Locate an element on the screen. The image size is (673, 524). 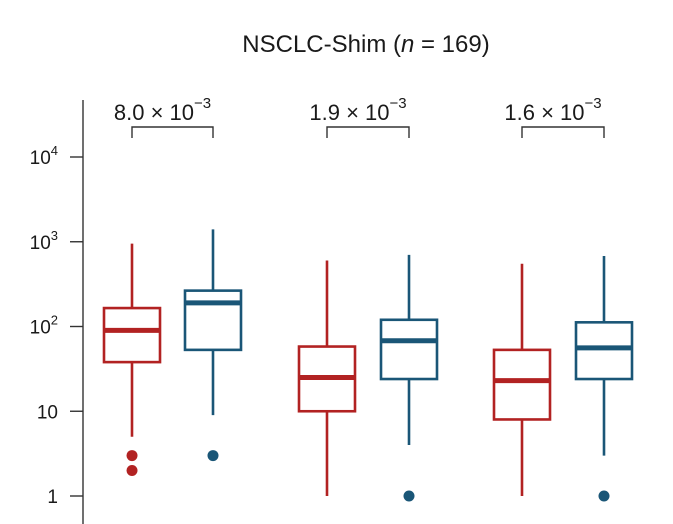
chart-title: NSCLC-Shim (n = 169) is located at coordinates (365, 44).